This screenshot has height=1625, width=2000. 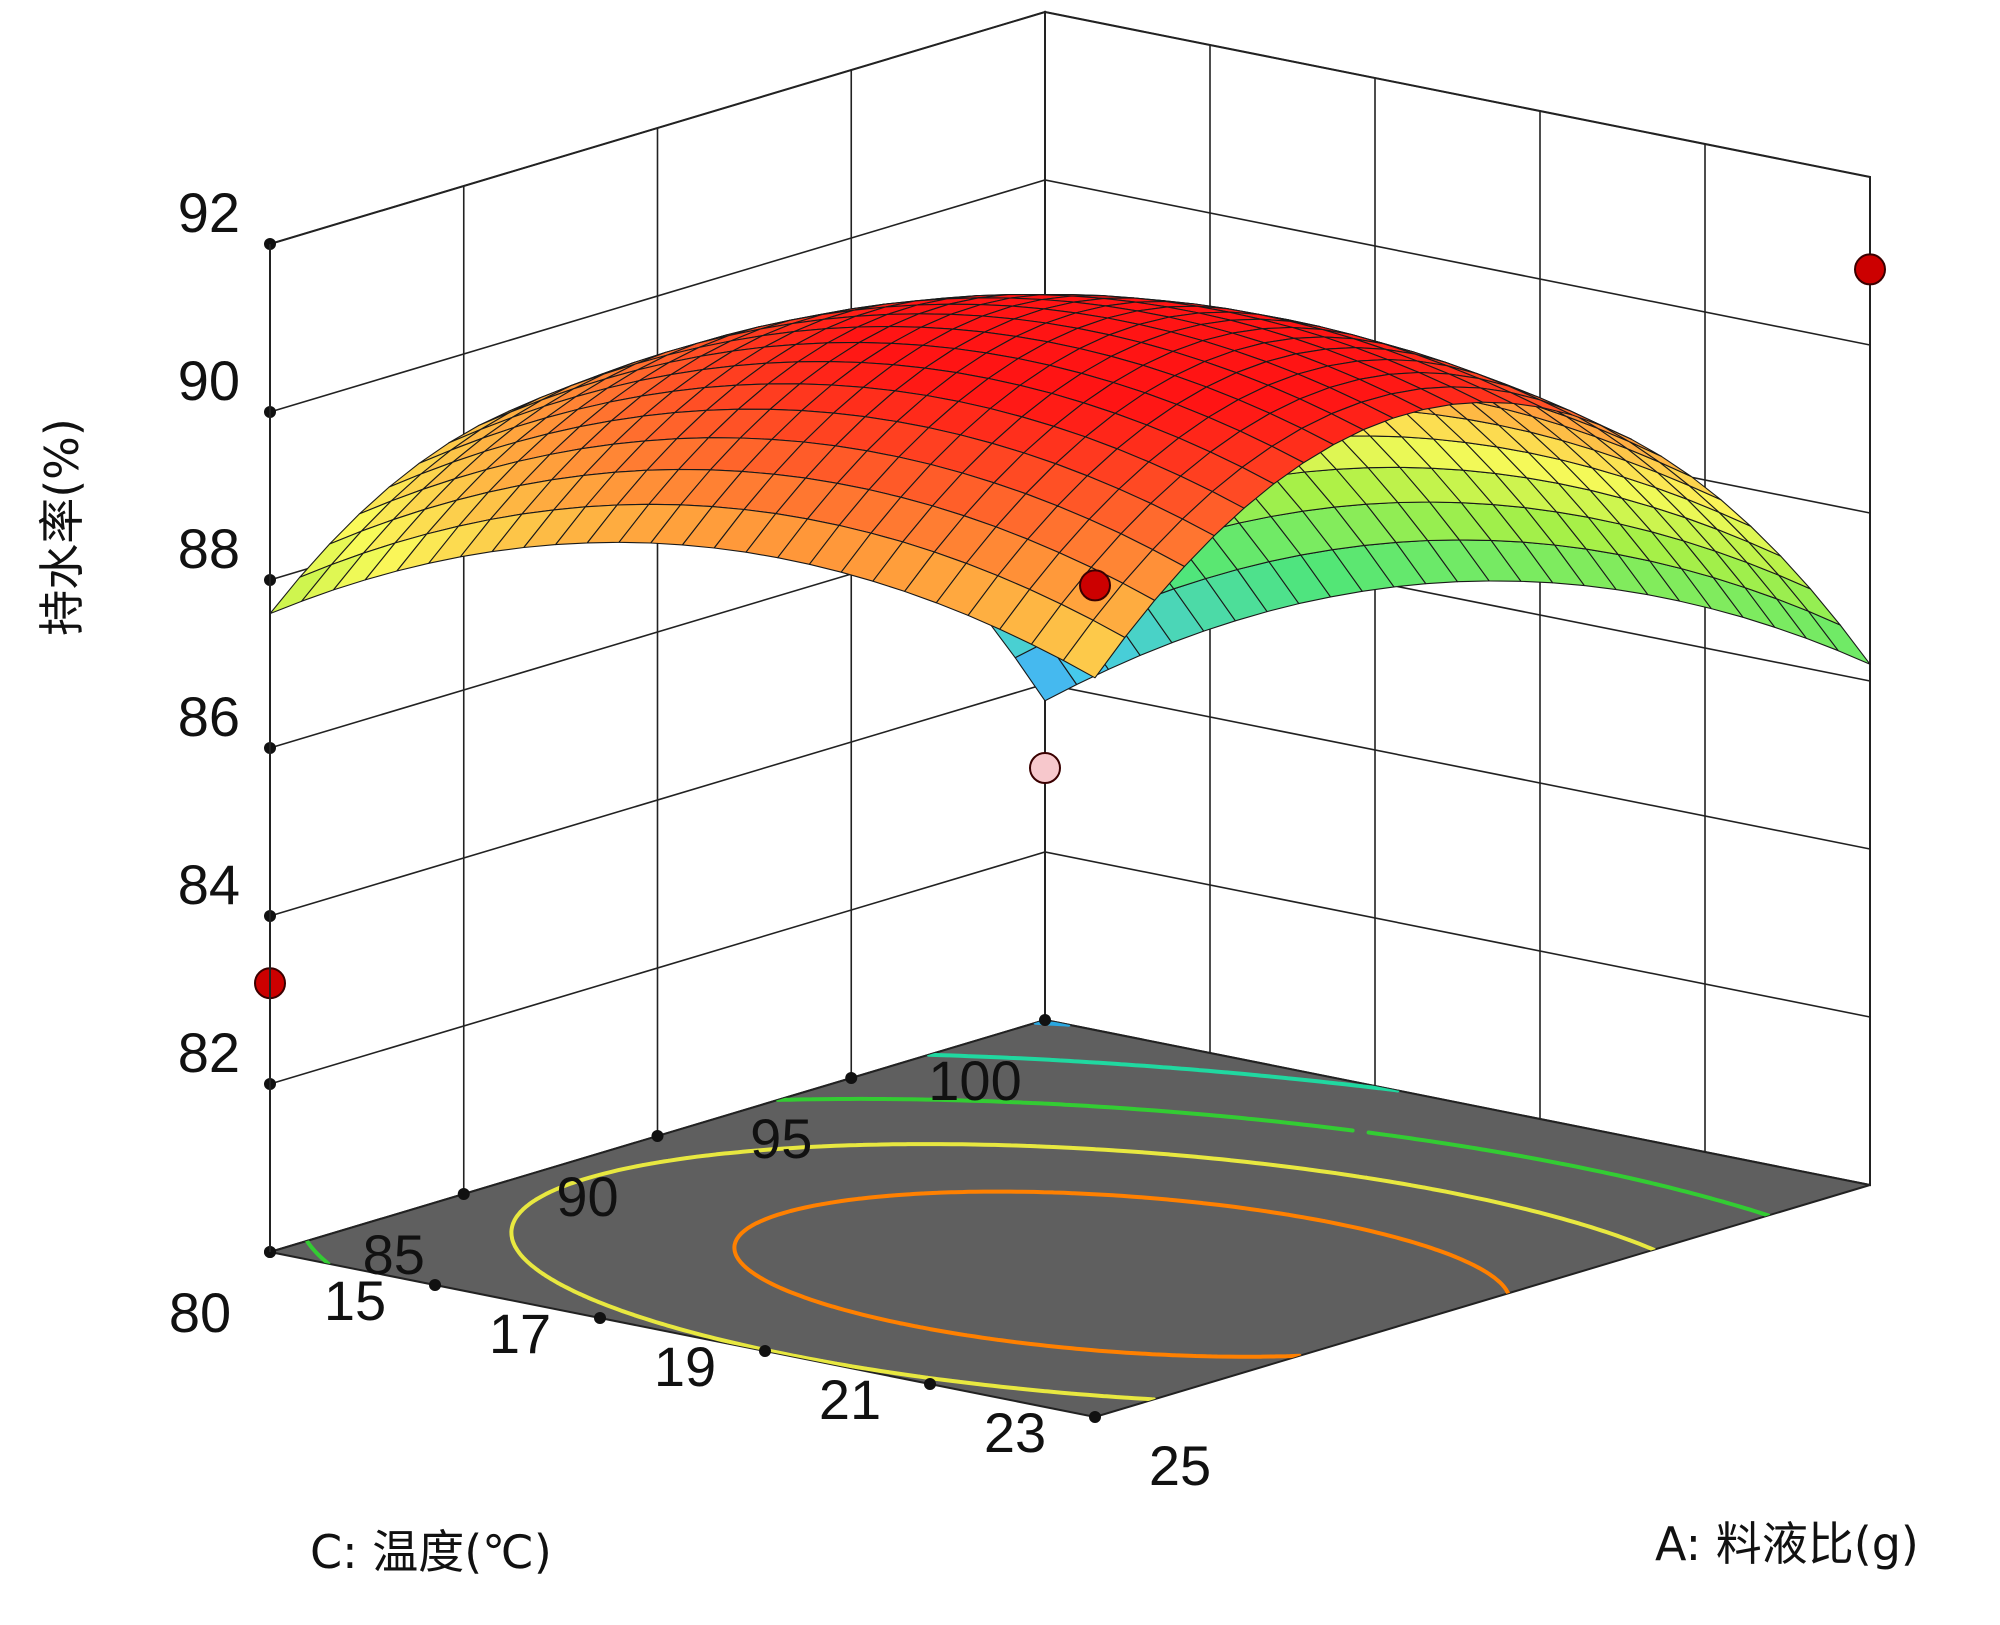 I want to click on z-gridline, so click(x=1070, y=800).